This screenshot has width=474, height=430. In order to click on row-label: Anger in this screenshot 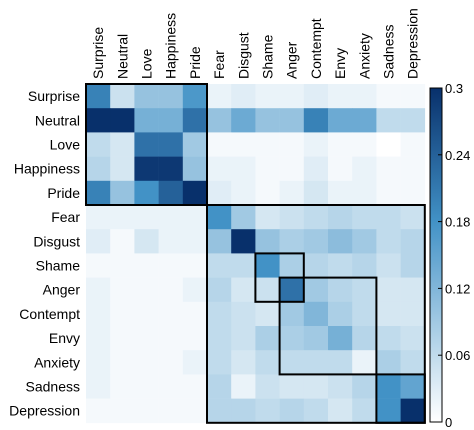, I will do `click(62, 290)`.